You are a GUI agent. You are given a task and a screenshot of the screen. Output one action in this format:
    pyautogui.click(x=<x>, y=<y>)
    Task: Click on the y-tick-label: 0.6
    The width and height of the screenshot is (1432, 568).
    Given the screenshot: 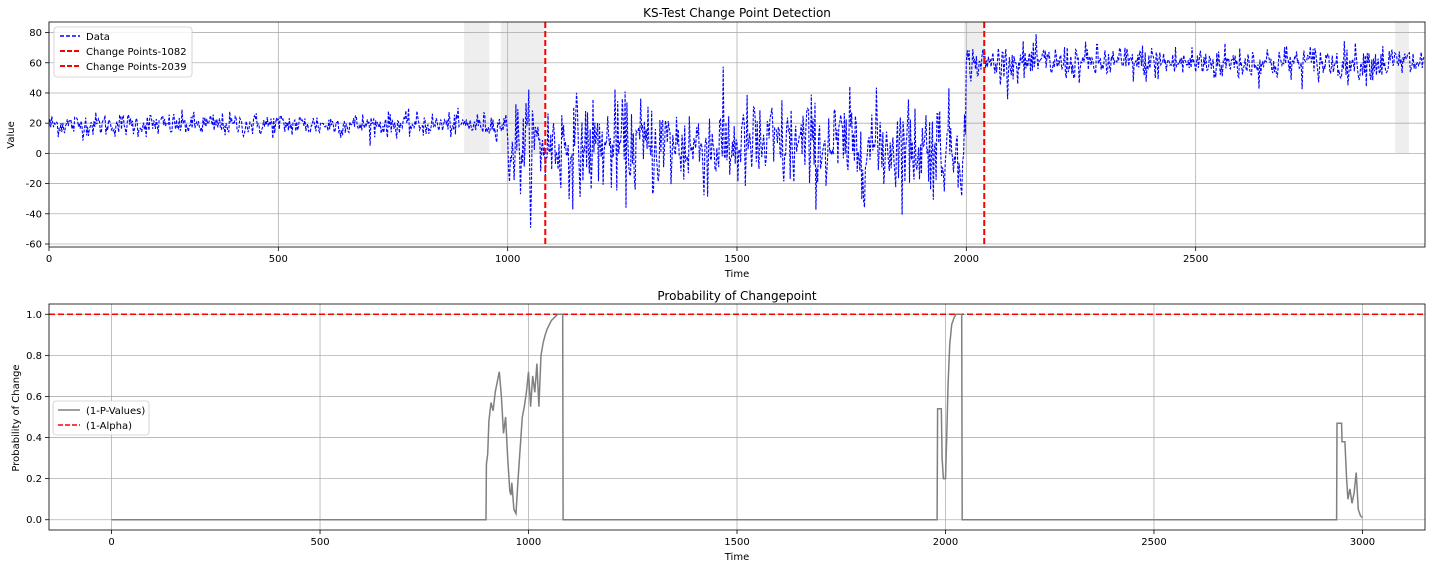 What is the action you would take?
    pyautogui.click(x=34, y=397)
    